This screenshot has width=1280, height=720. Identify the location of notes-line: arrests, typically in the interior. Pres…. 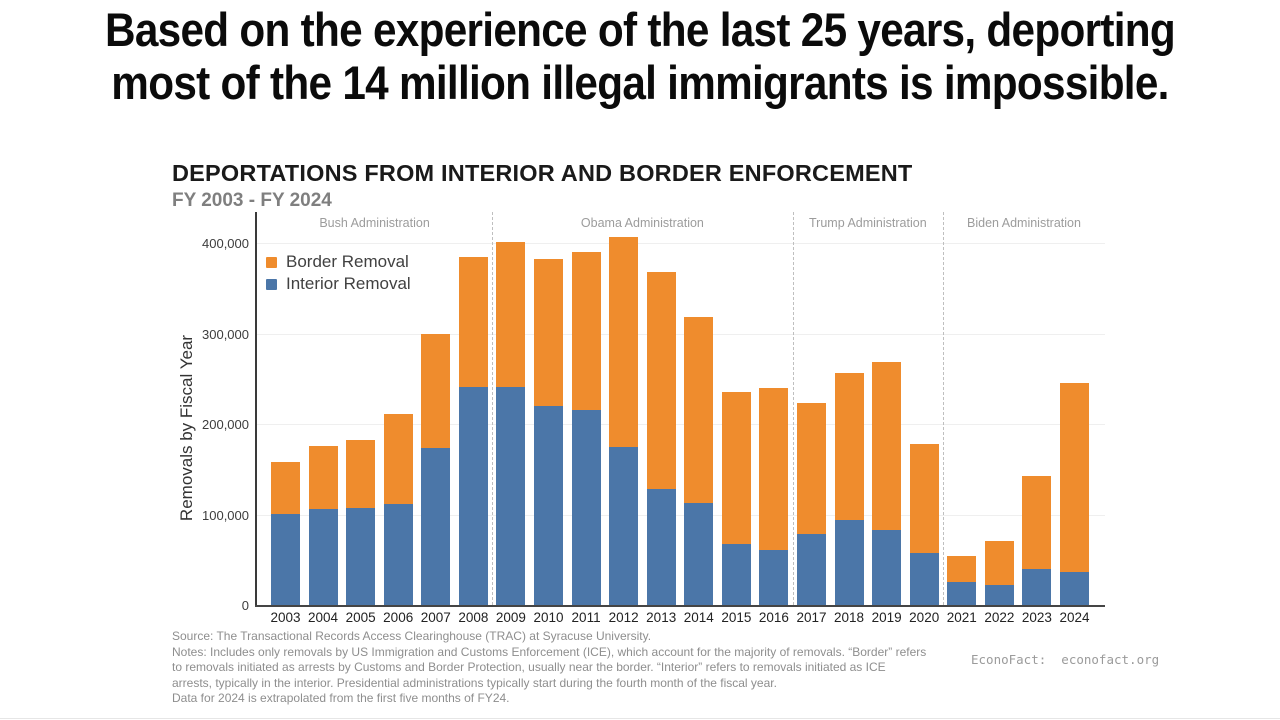
(474, 682).